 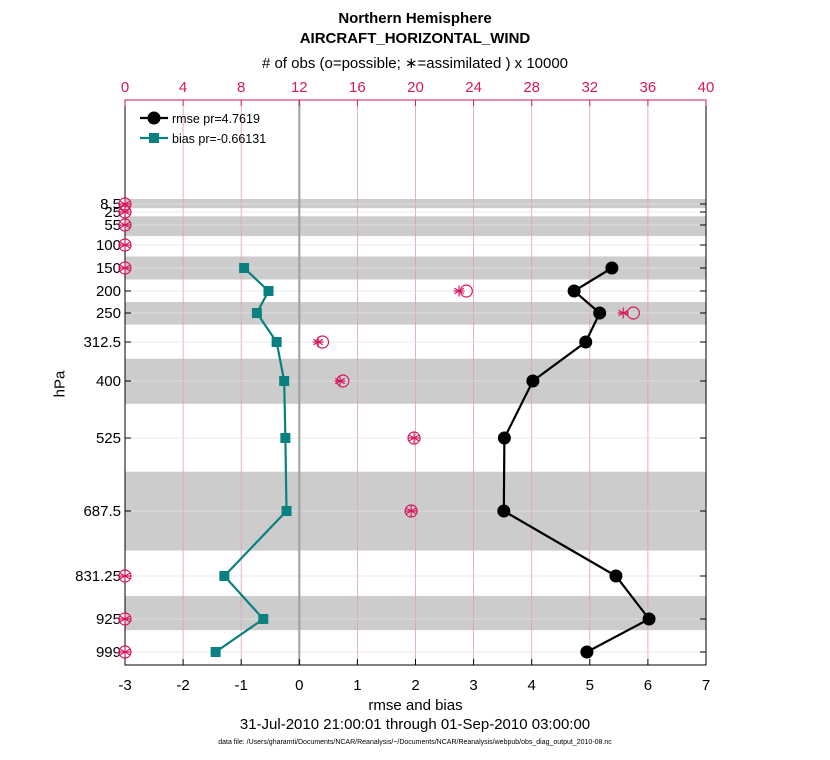 I want to click on chart-title: Northern Hemisphere, so click(x=415, y=18).